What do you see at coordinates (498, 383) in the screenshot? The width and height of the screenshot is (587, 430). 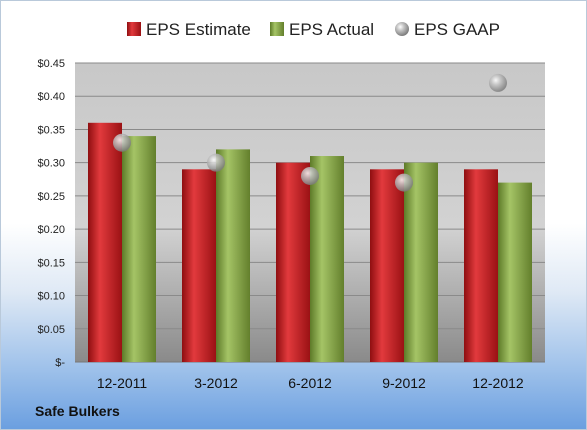 I see `x-category-label: 12-2012` at bounding box center [498, 383].